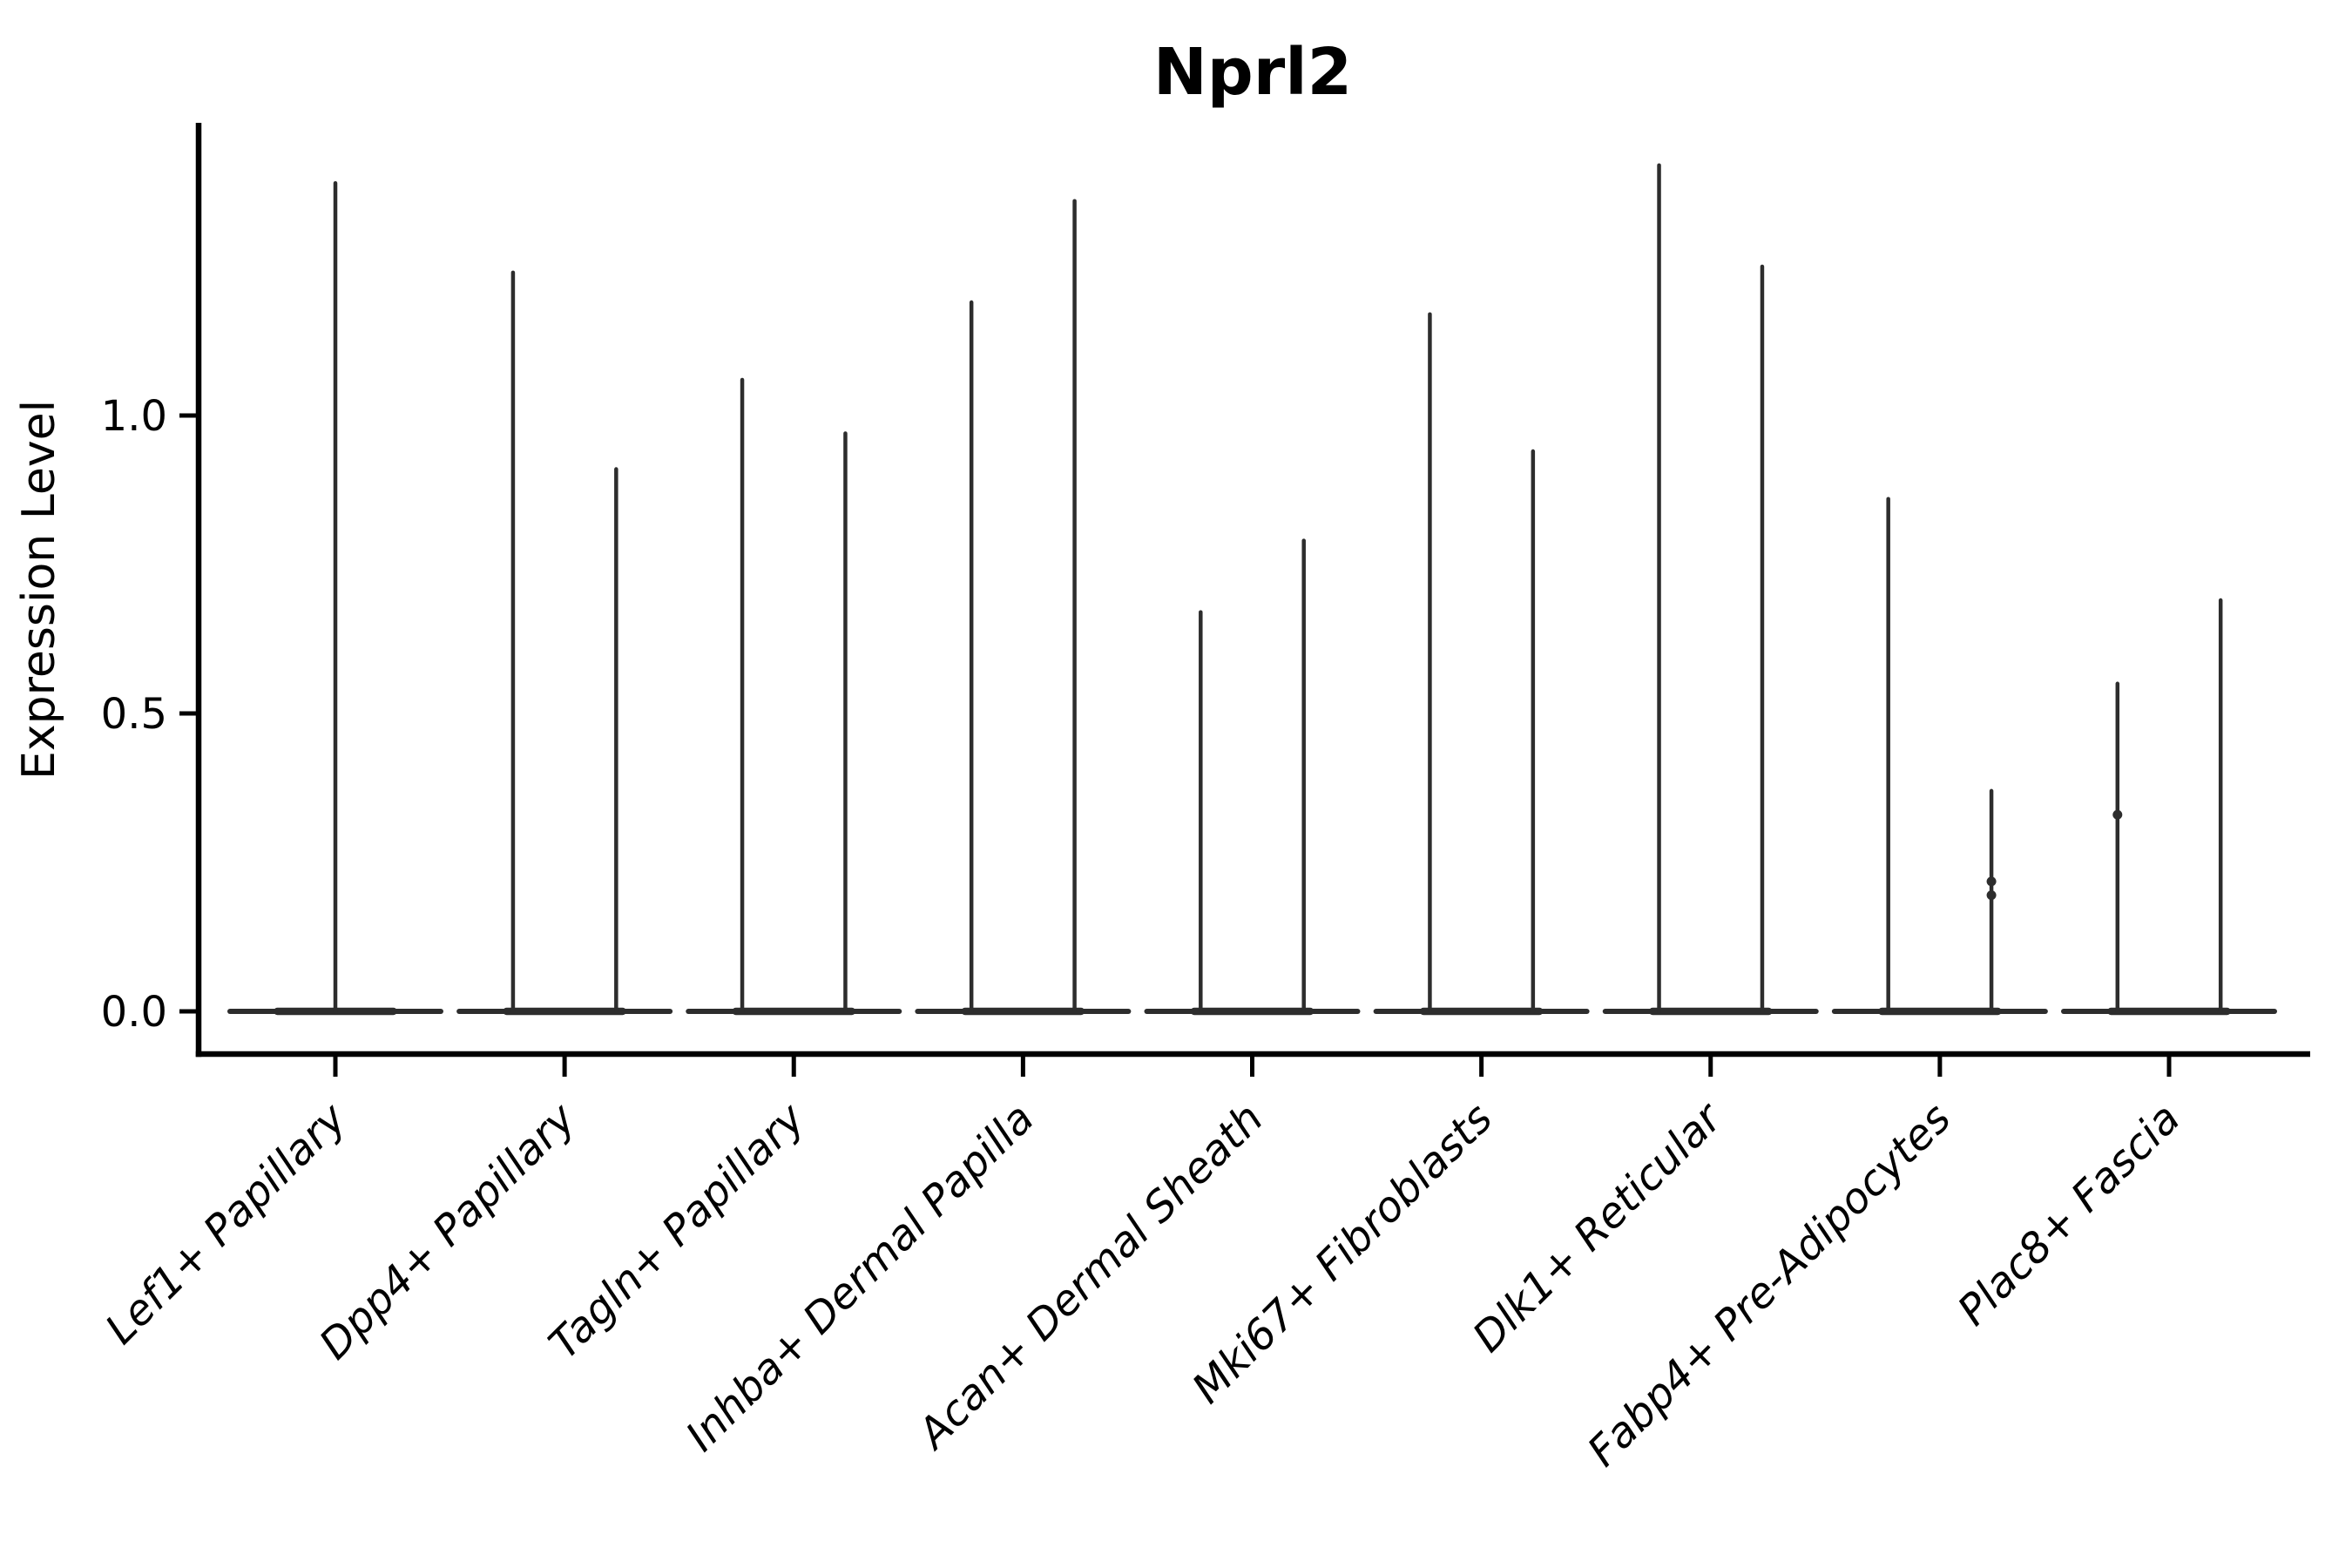 The width and height of the screenshot is (2352, 1568). I want to click on y-tick-label: 1.0, so click(134, 416).